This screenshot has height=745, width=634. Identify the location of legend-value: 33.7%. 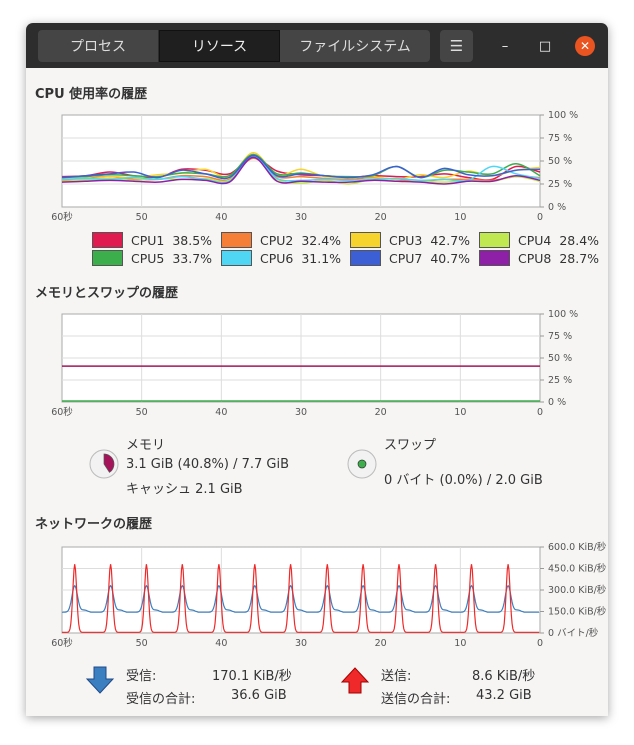
(192, 258).